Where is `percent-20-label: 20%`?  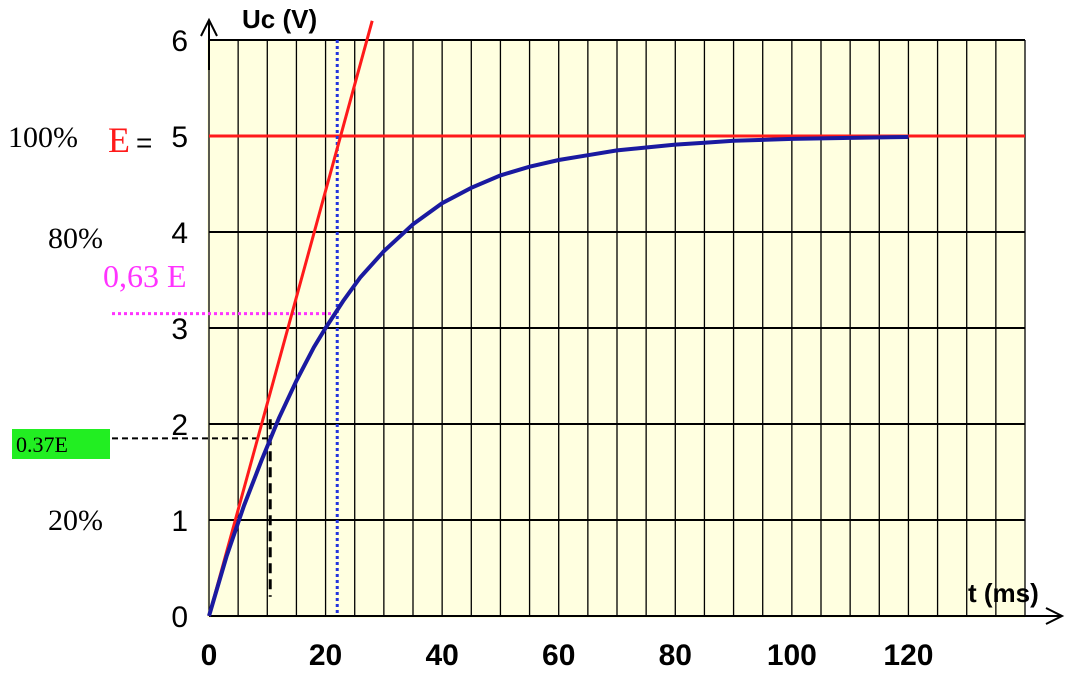 percent-20-label: 20% is located at coordinates (75, 520).